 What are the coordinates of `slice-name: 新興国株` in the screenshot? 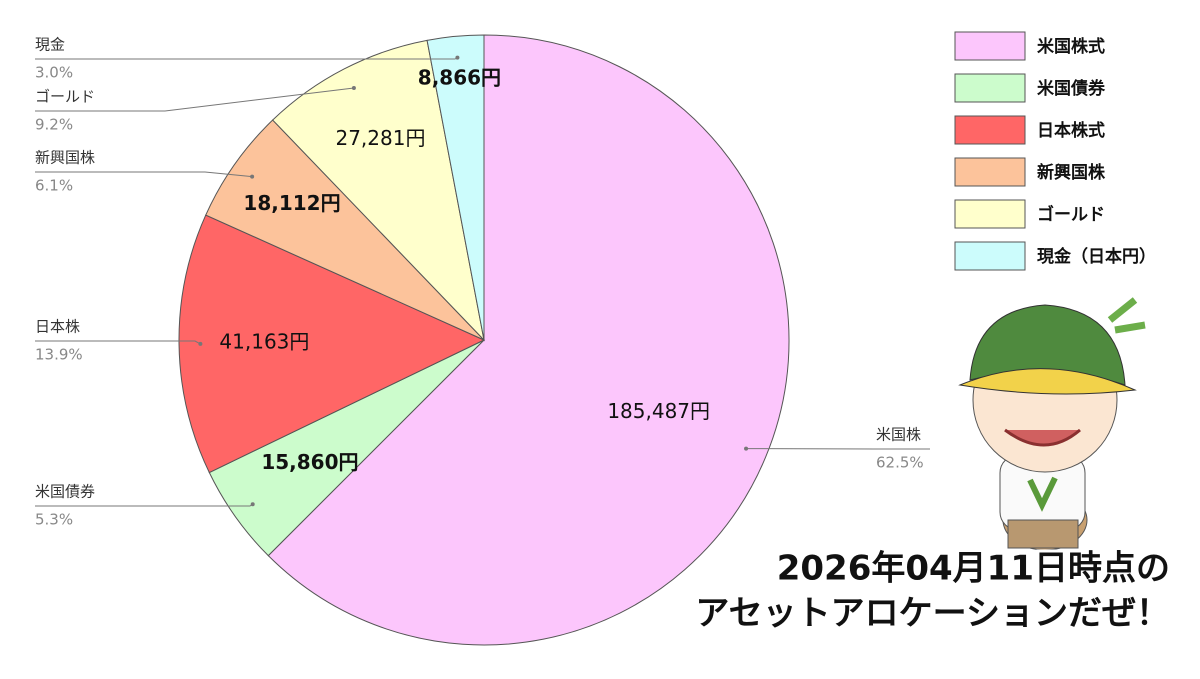 It's located at (65, 158).